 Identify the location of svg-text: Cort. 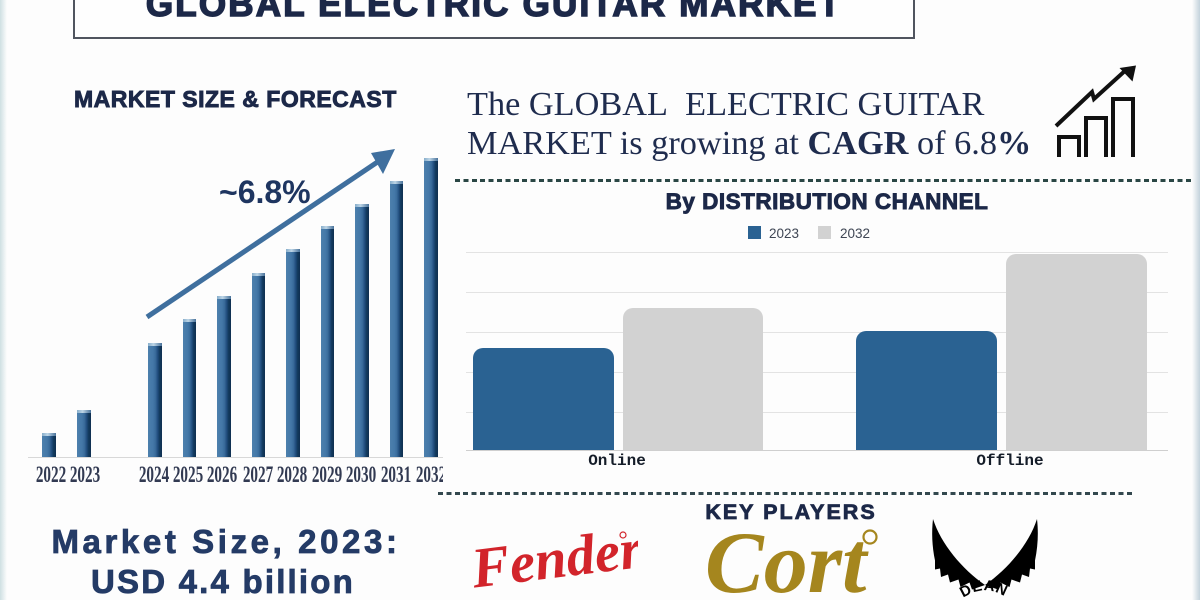
(787, 558).